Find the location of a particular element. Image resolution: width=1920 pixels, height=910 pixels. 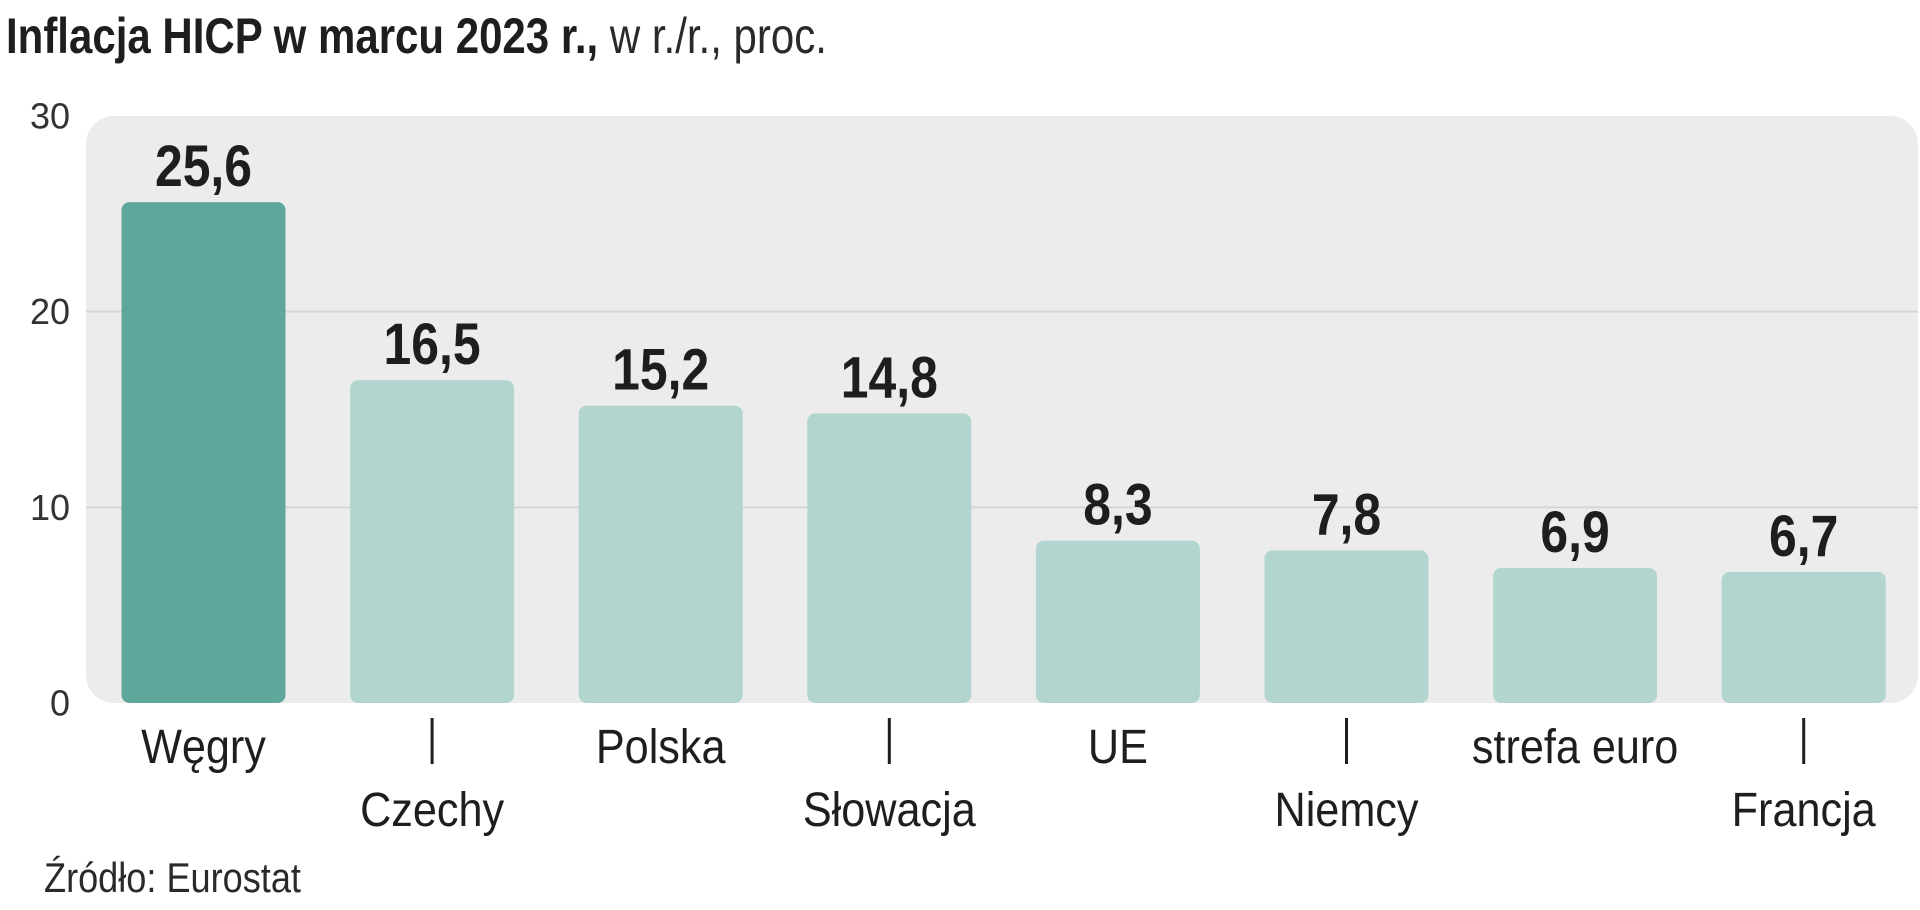

value-label: 25,6 is located at coordinates (203, 167).